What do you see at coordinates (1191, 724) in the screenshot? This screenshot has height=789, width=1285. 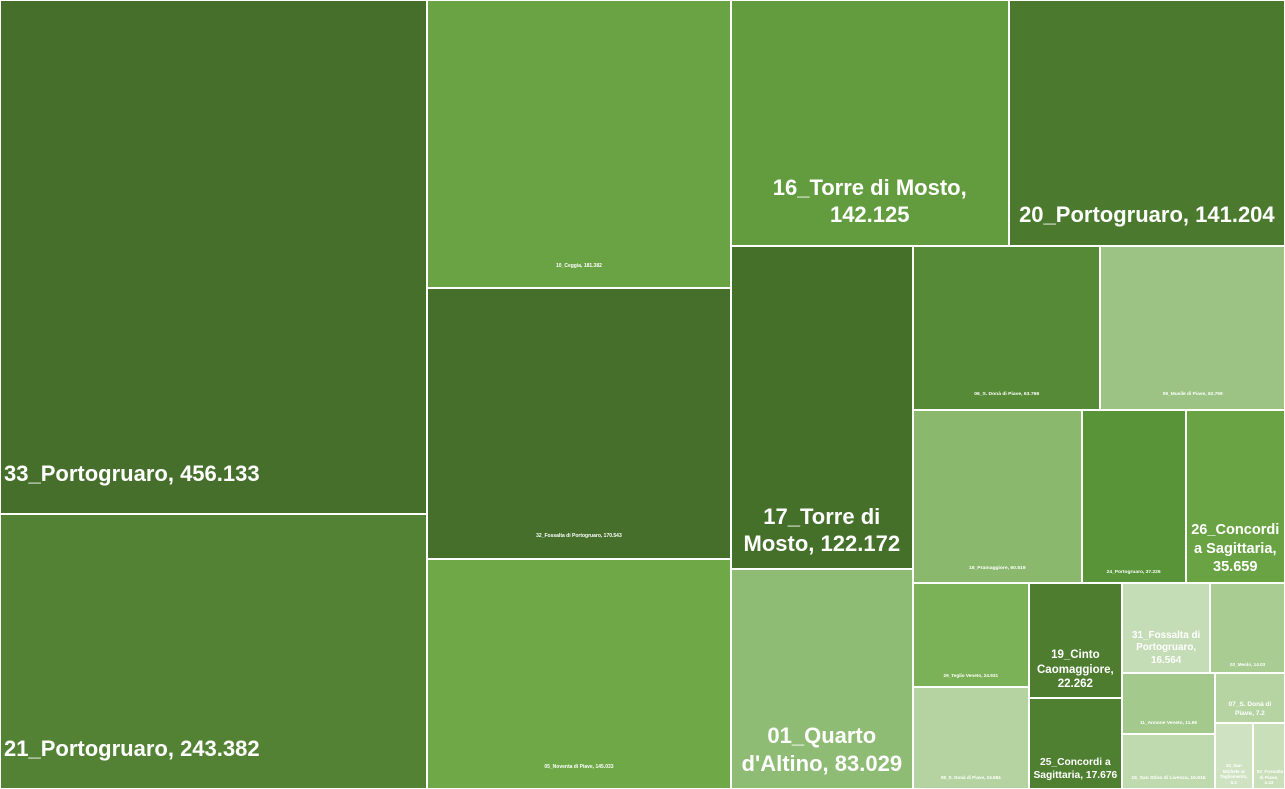 I see `tile-value: 11.65` at bounding box center [1191, 724].